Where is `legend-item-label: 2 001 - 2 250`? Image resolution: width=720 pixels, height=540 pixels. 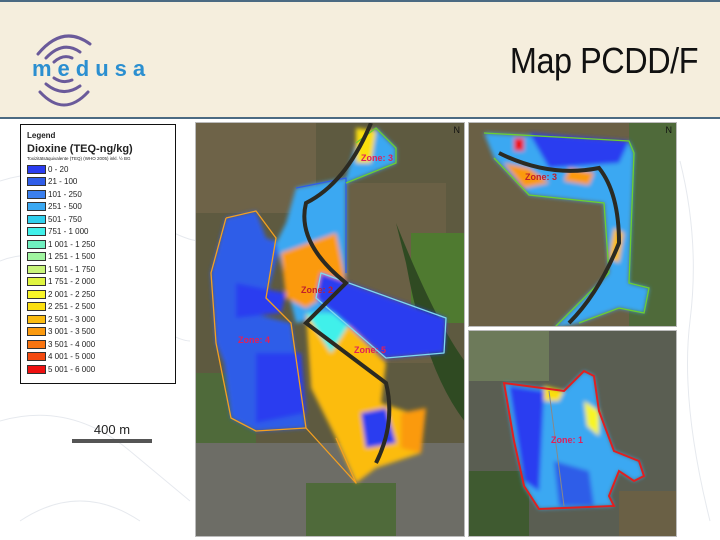
legend-item-label: 2 001 - 2 250 is located at coordinates (72, 294).